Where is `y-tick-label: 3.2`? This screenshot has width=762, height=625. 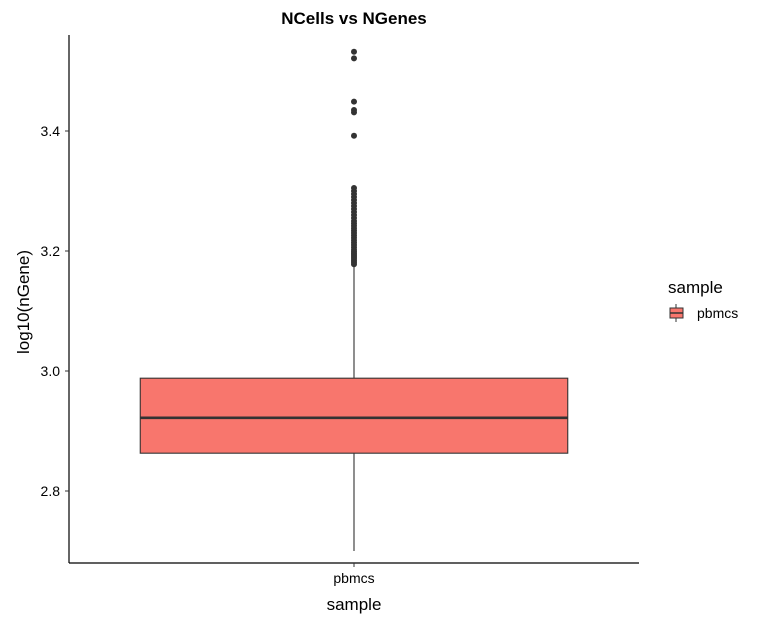 y-tick-label: 3.2 is located at coordinates (51, 251).